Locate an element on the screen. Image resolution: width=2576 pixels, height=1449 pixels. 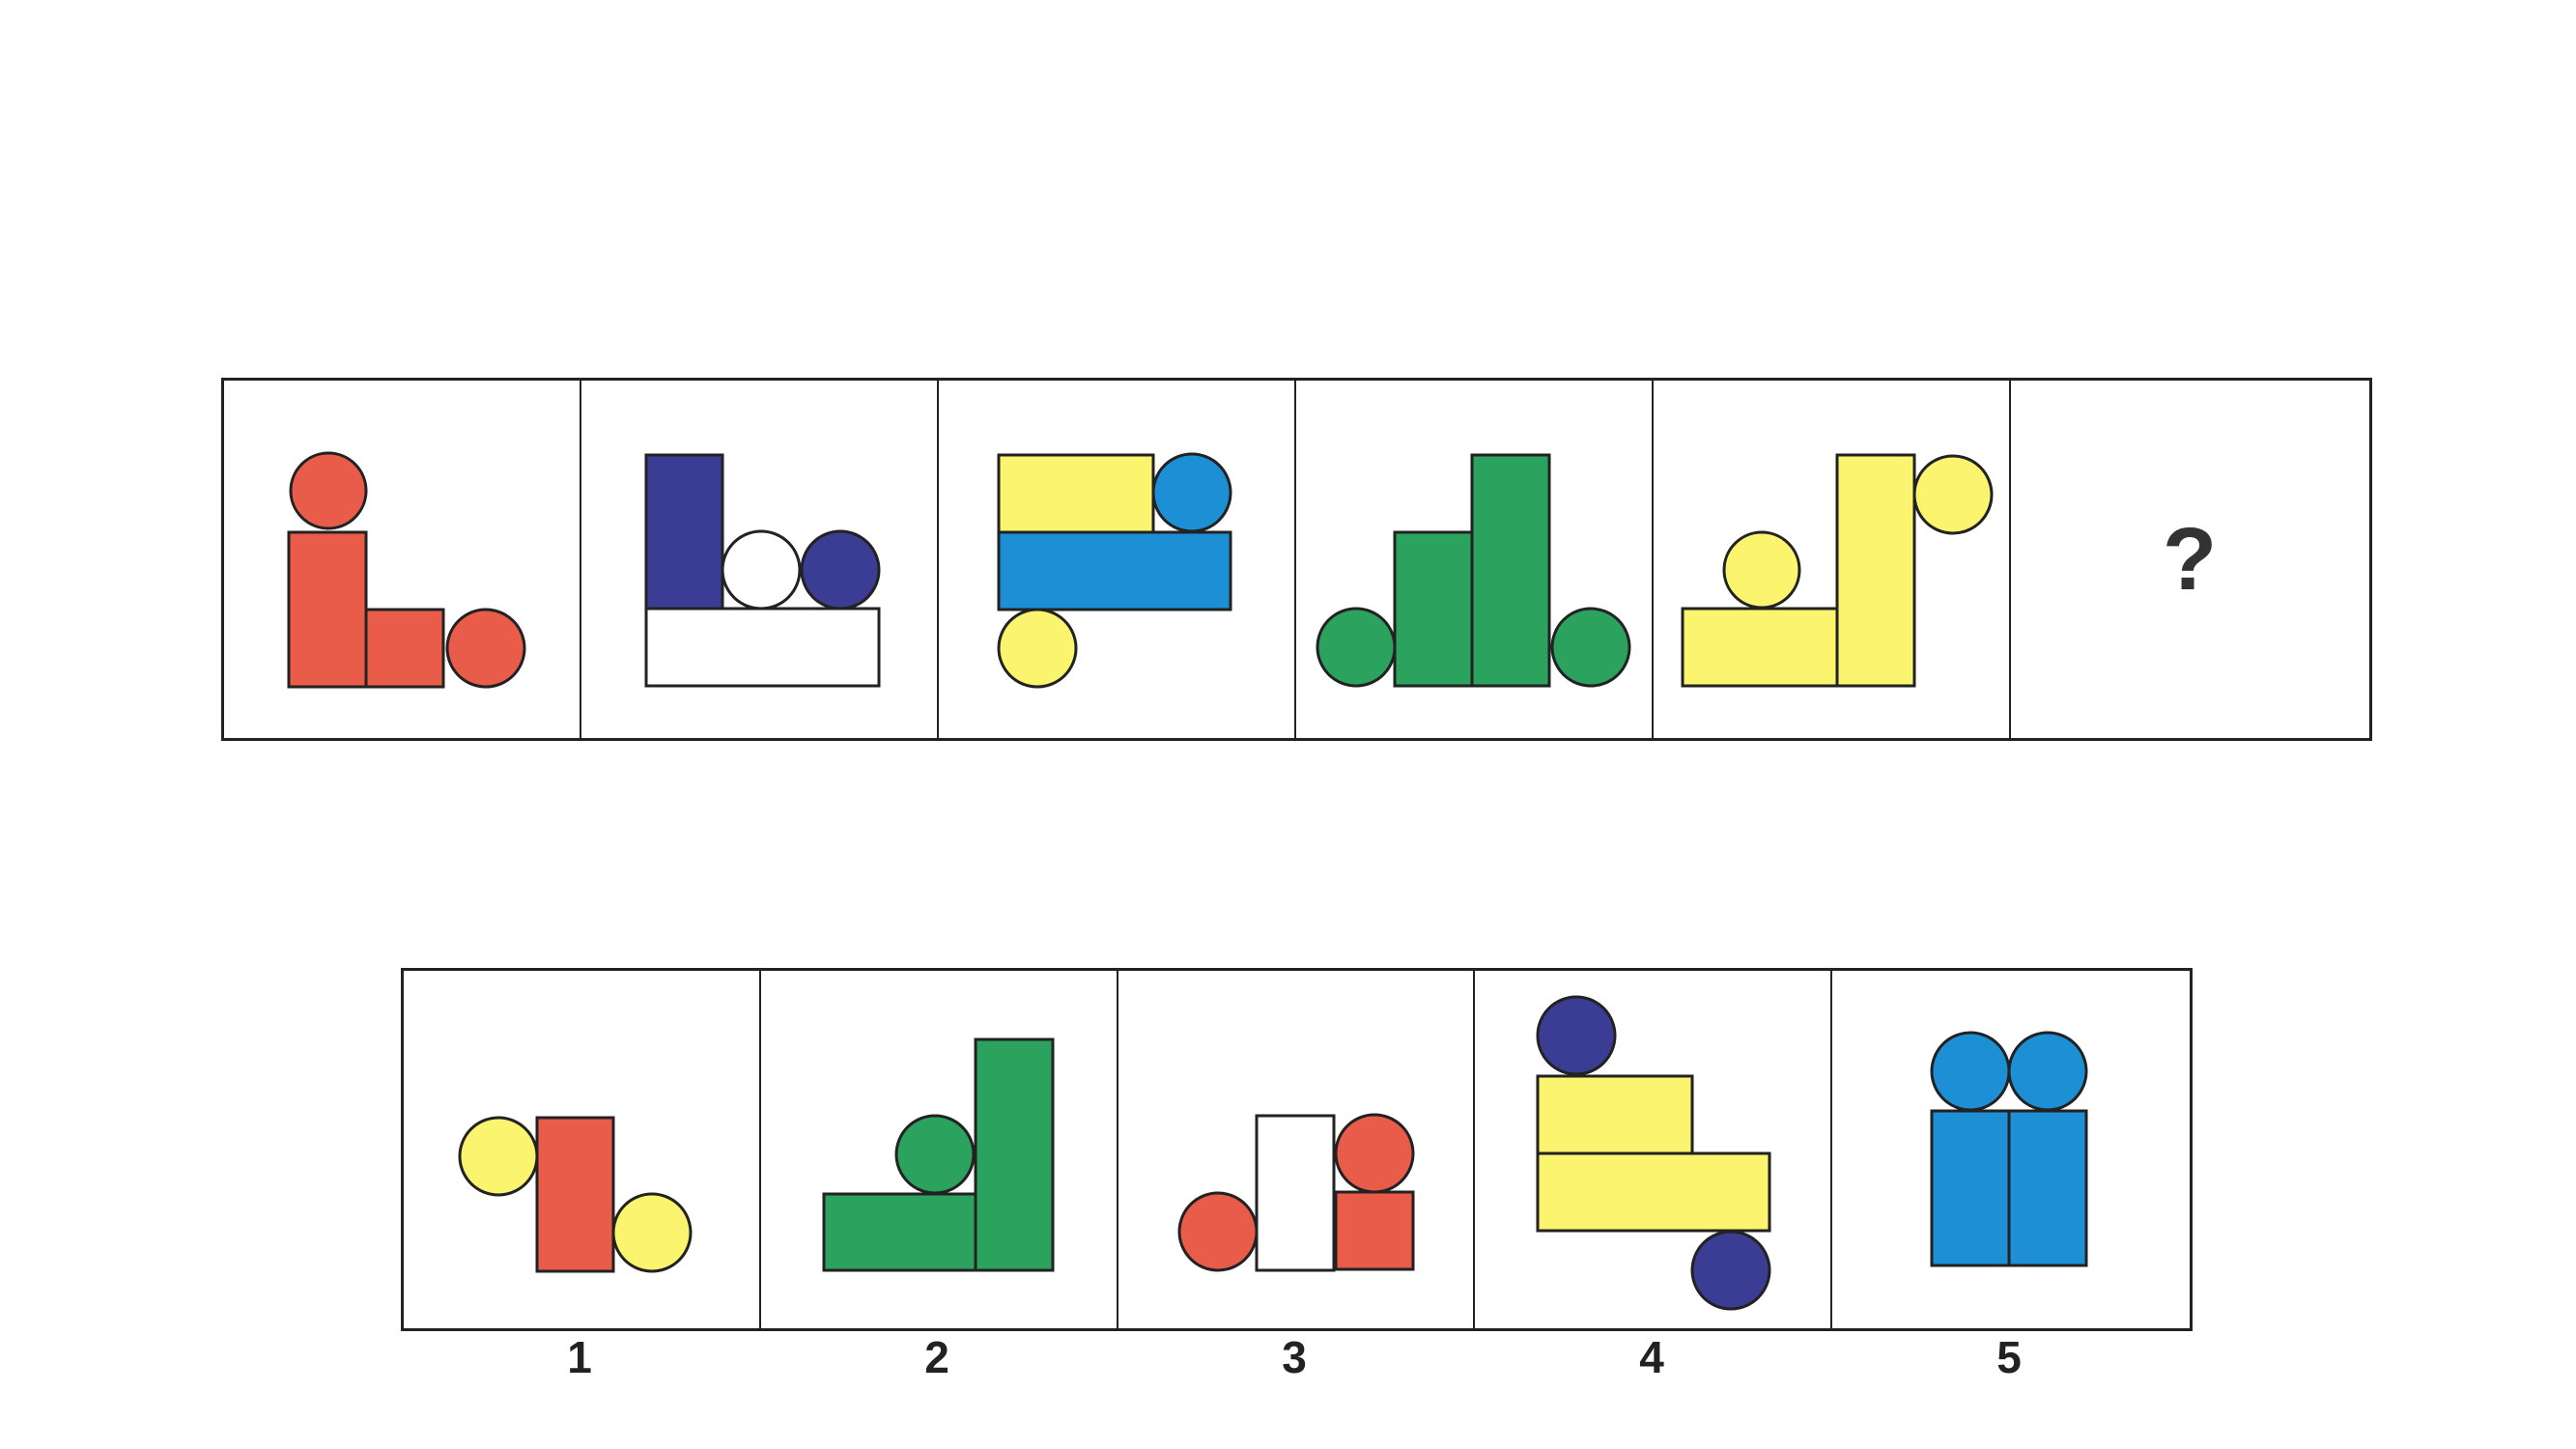
option-5-label: 5 is located at coordinates (2009, 1357).